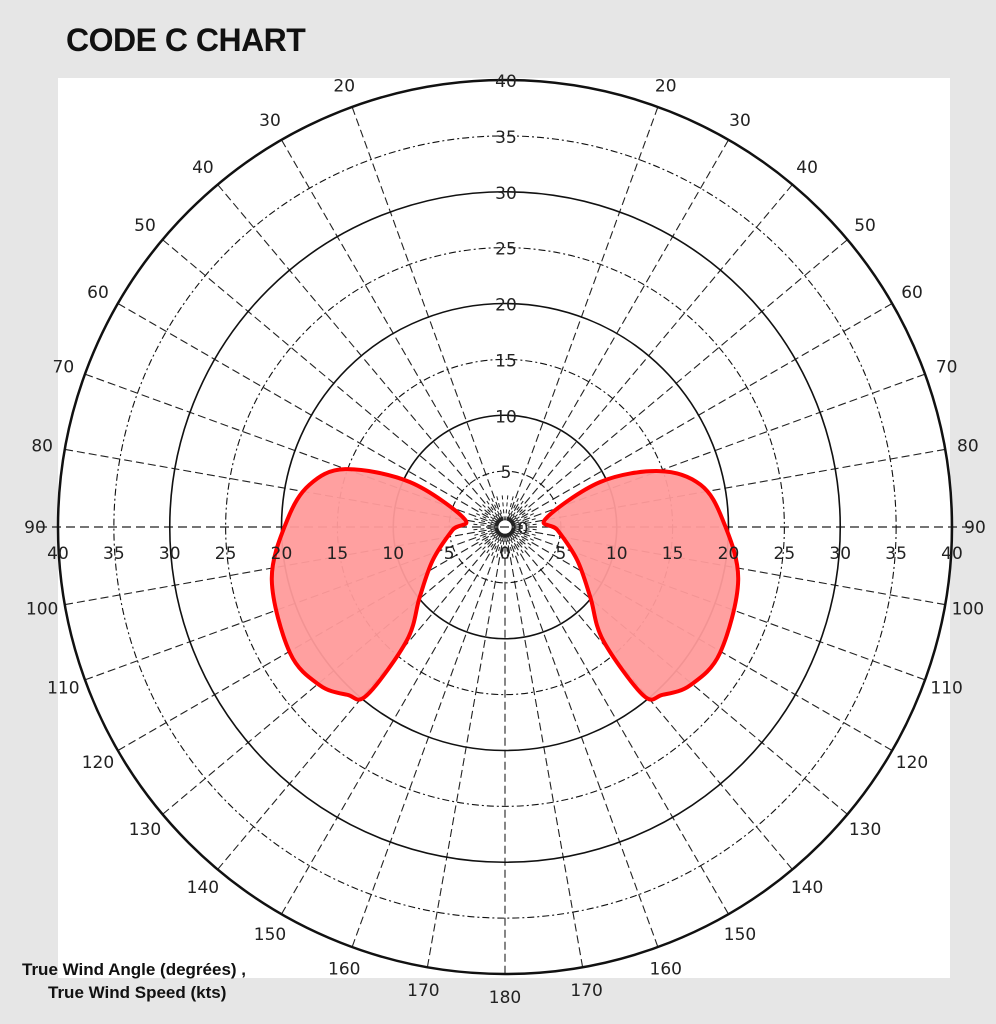 The height and width of the screenshot is (1024, 996). Describe the element at coordinates (505, 998) in the screenshot. I see `angle-tick-label: 180` at that location.